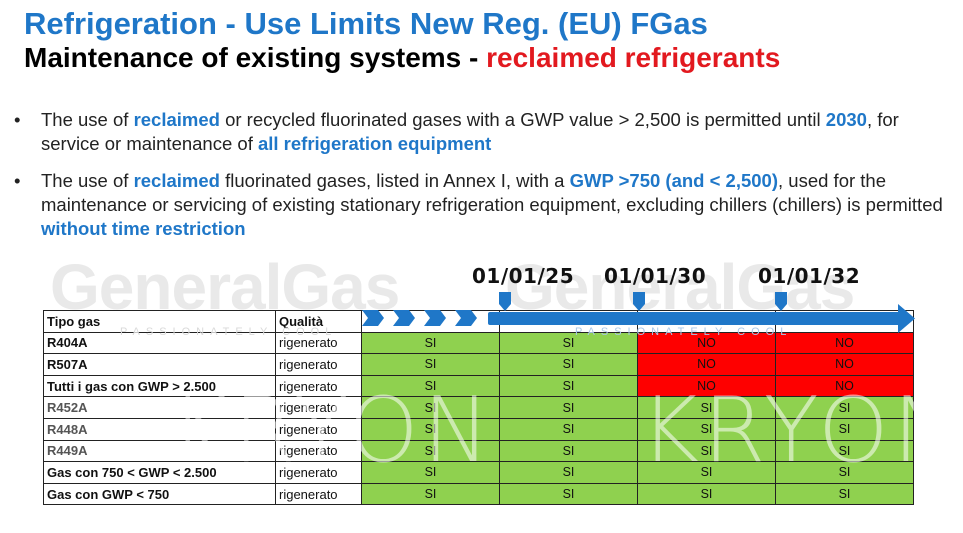 The image size is (963, 533). I want to click on generalgas-tagline-left: PASSIONATELY COOL, so click(229, 332).